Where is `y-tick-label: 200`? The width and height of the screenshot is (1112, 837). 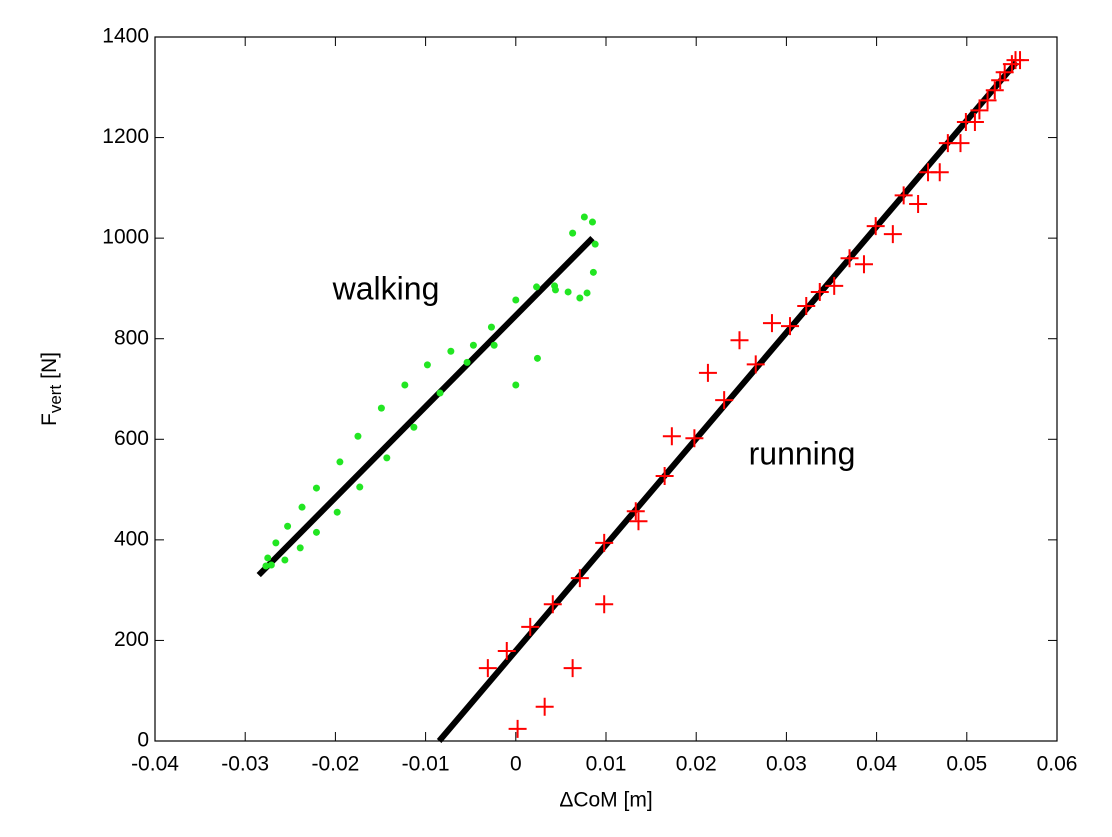
y-tick-label: 200 is located at coordinates (131, 639).